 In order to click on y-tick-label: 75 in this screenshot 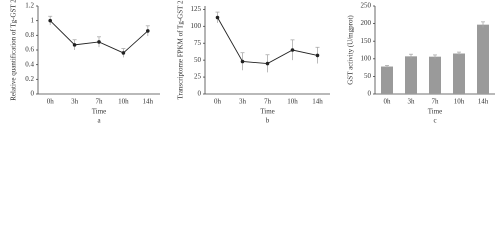, I will do `click(198, 43)`.